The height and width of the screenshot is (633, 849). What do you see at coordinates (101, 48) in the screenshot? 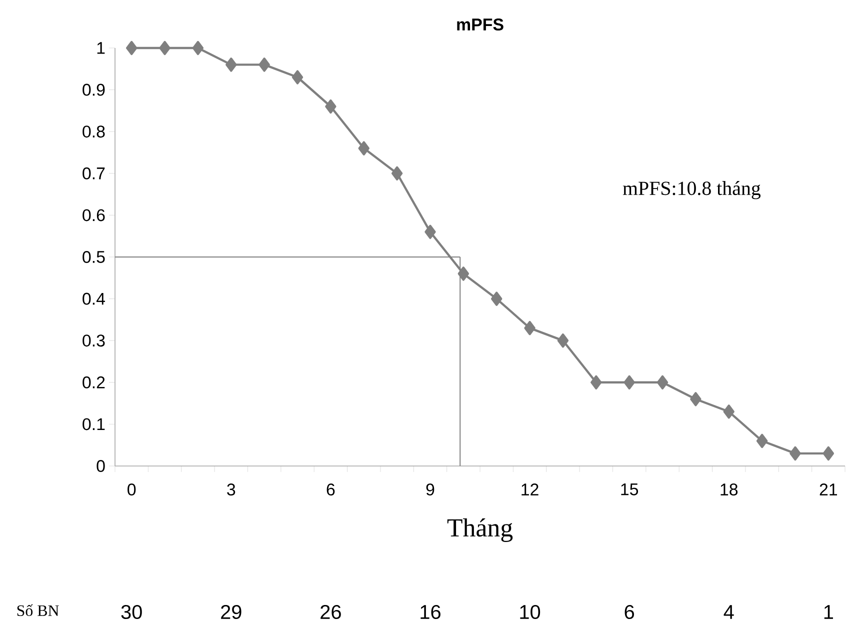
I see `y-tick-label: 1` at bounding box center [101, 48].